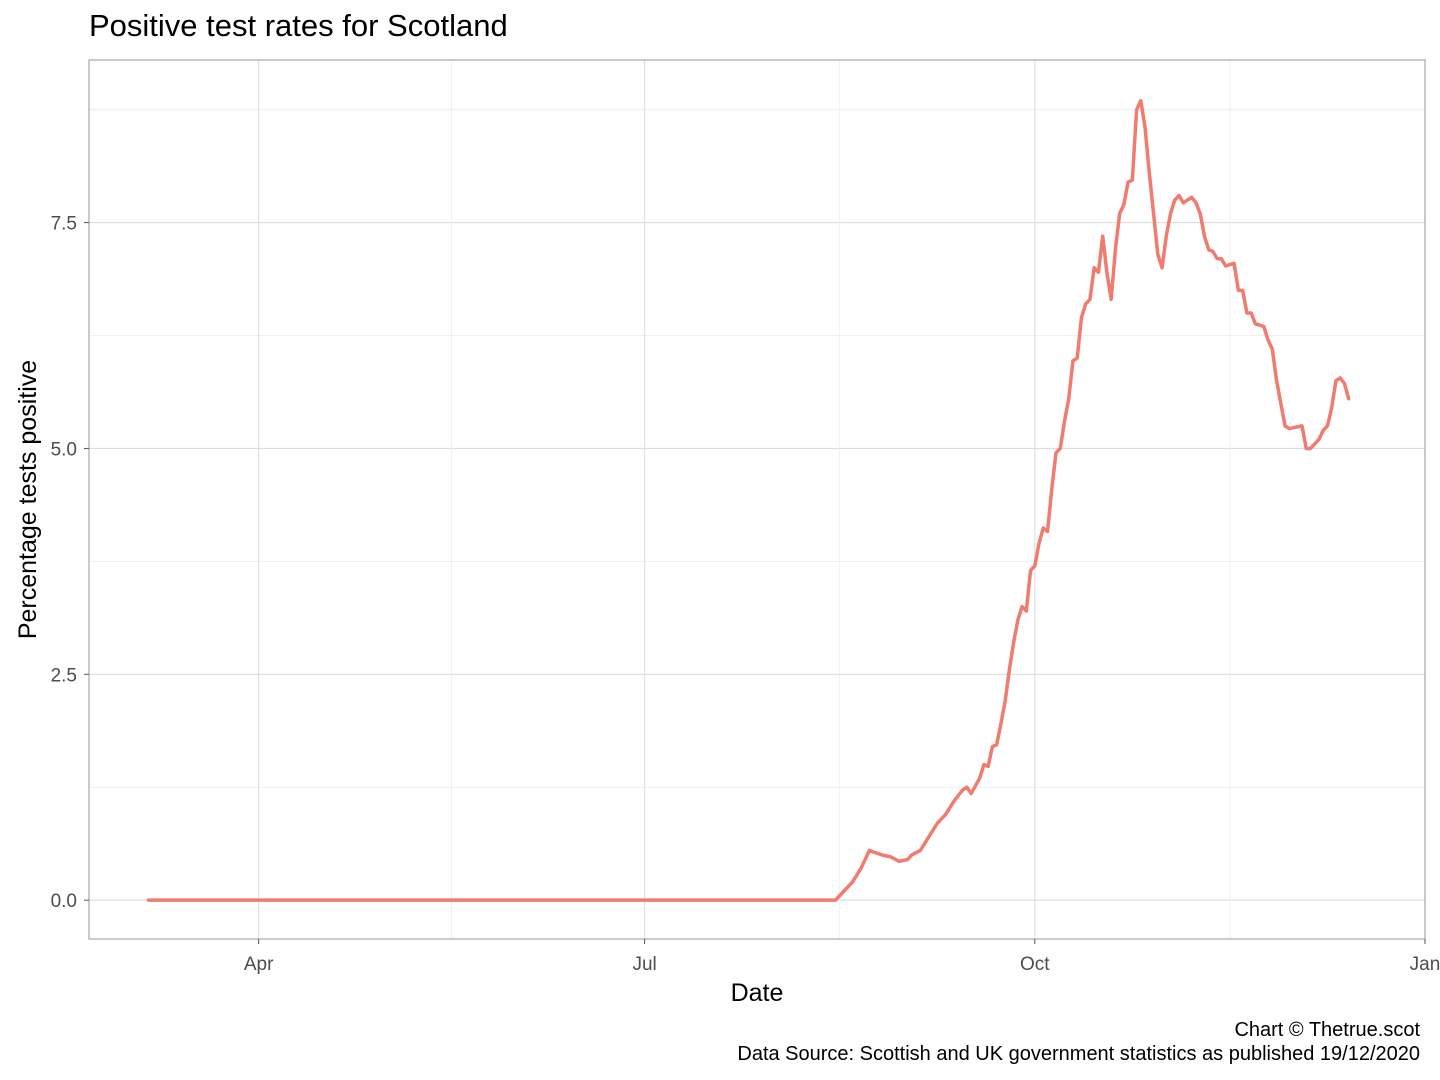 Image resolution: width=1440 pixels, height=1080 pixels. What do you see at coordinates (64, 675) in the screenshot?
I see `y-tick-label: 2.5` at bounding box center [64, 675].